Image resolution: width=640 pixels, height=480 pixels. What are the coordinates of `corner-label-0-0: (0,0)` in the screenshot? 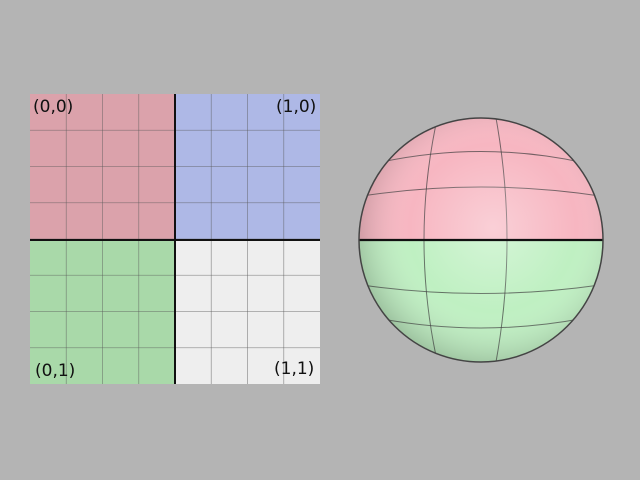 It's located at (53, 107).